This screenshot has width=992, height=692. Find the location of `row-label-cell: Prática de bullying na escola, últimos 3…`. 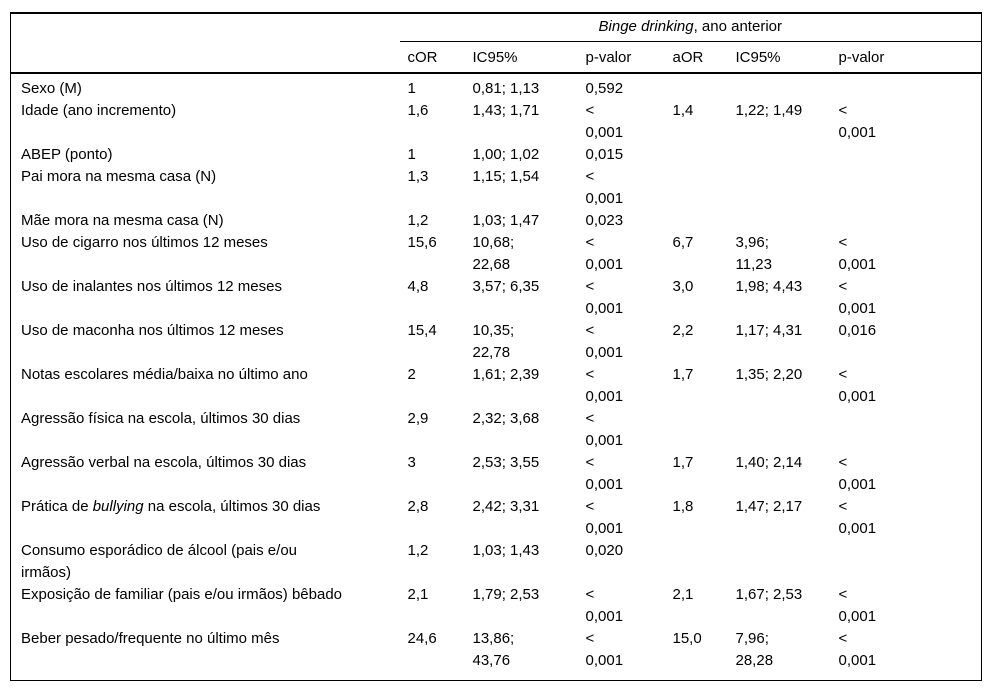

row-label-cell: Prática de bullying na escola, últimos 3… is located at coordinates (205, 518).